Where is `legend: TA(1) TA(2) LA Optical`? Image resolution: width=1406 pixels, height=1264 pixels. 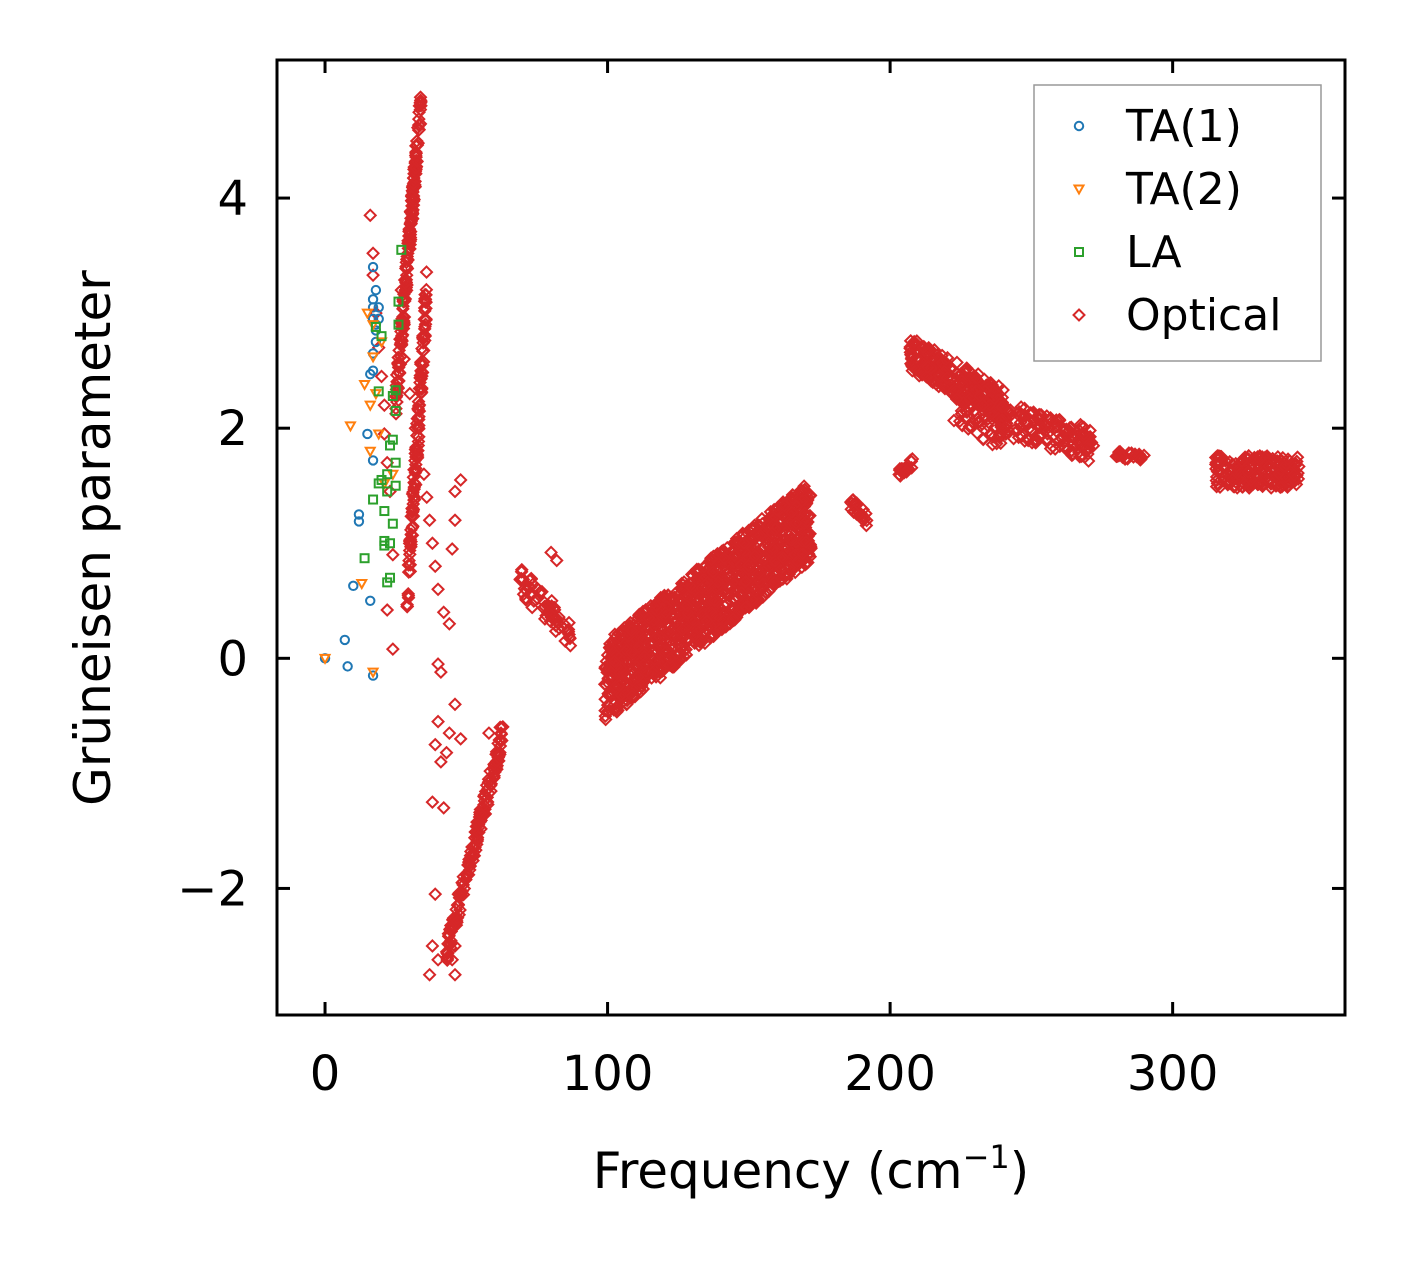 legend: TA(1) TA(2) LA Optical is located at coordinates (1177, 223).